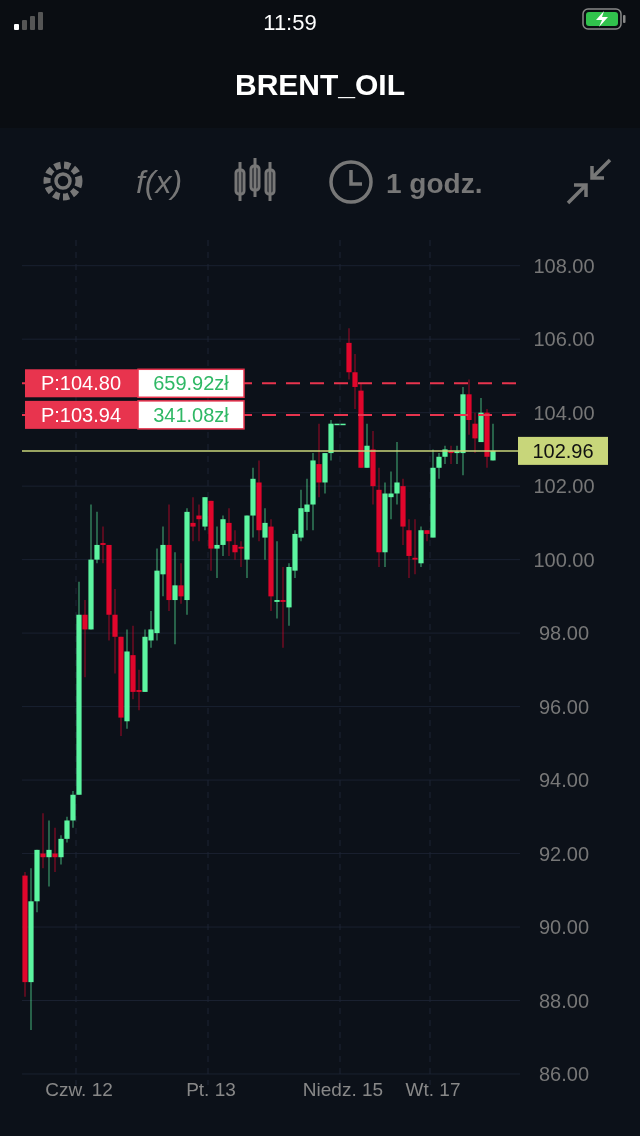  Describe the element at coordinates (81, 414) in the screenshot. I see `ref-line-label: P:103.94` at that location.